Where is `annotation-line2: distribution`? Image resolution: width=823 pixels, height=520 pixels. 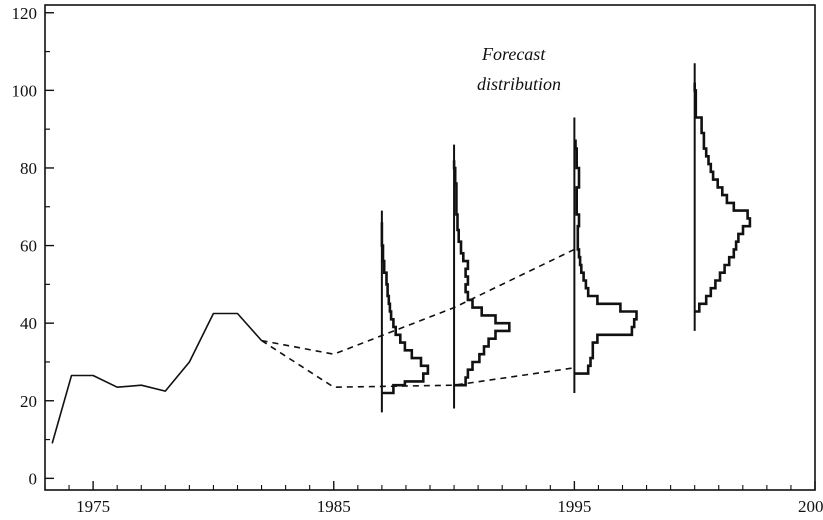 annotation-line2: distribution is located at coordinates (519, 84).